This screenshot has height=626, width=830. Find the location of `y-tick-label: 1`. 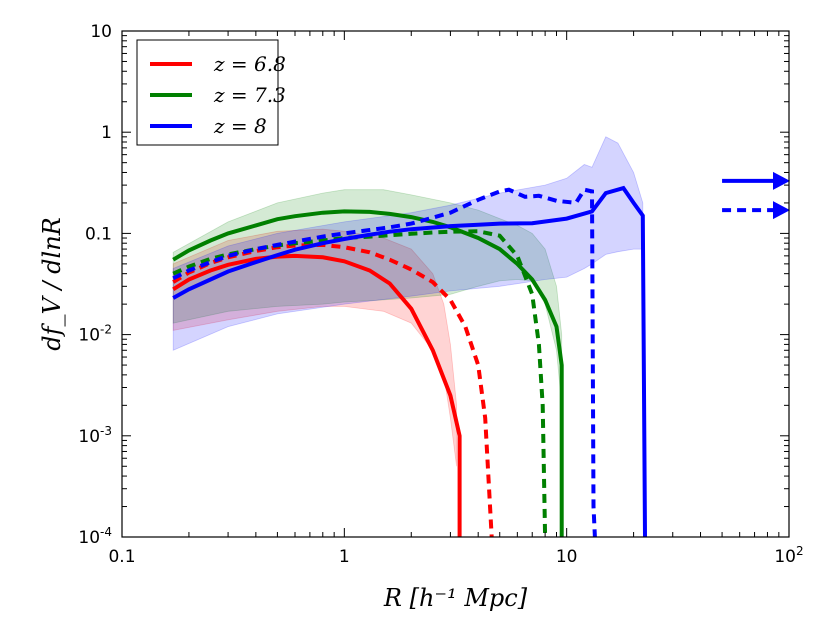

y-tick-label: 1 is located at coordinates (106, 133).